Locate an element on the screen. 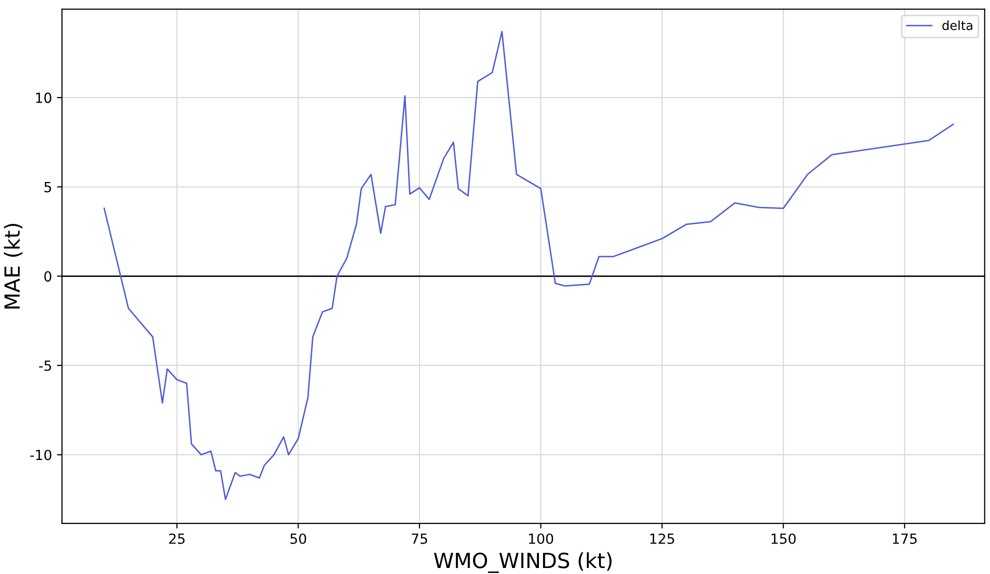 The image size is (990, 574). y-tick-label: 5 is located at coordinates (48, 187).